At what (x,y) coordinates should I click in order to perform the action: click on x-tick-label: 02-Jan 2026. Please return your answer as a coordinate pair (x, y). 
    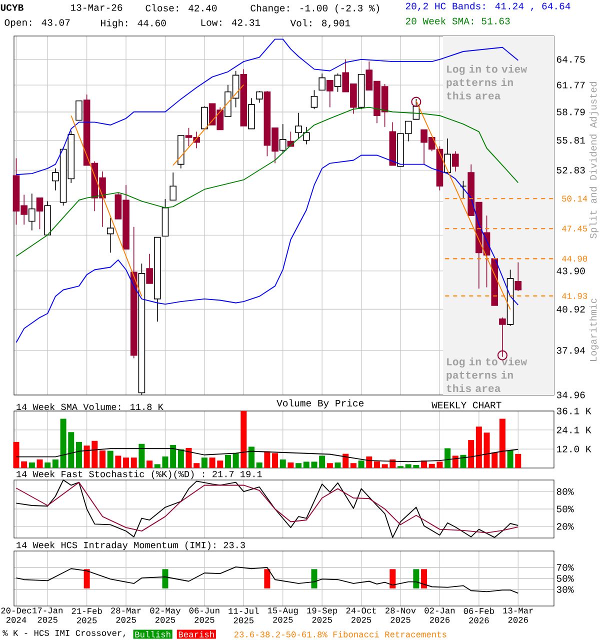
    Looking at the image, I should click on (439, 615).